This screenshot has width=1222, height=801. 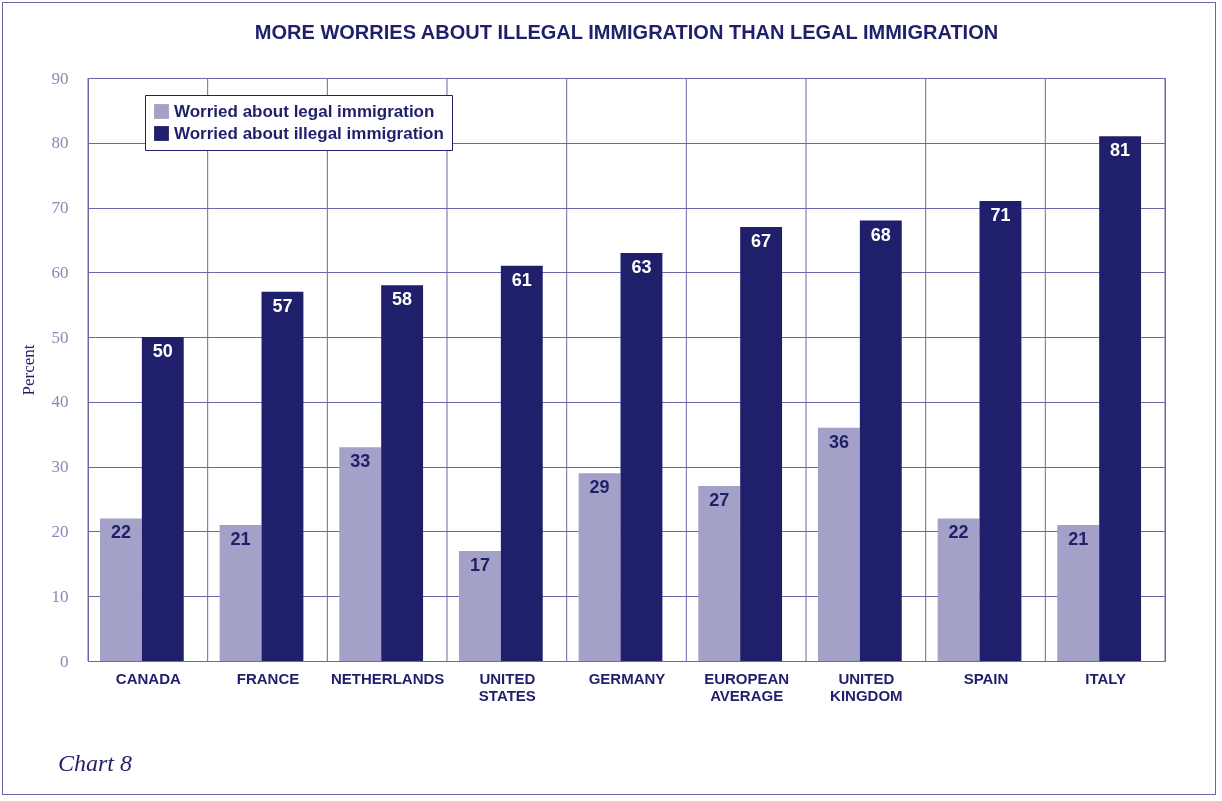 What do you see at coordinates (304, 111) in the screenshot?
I see `legend-label: Worried about legal immigration` at bounding box center [304, 111].